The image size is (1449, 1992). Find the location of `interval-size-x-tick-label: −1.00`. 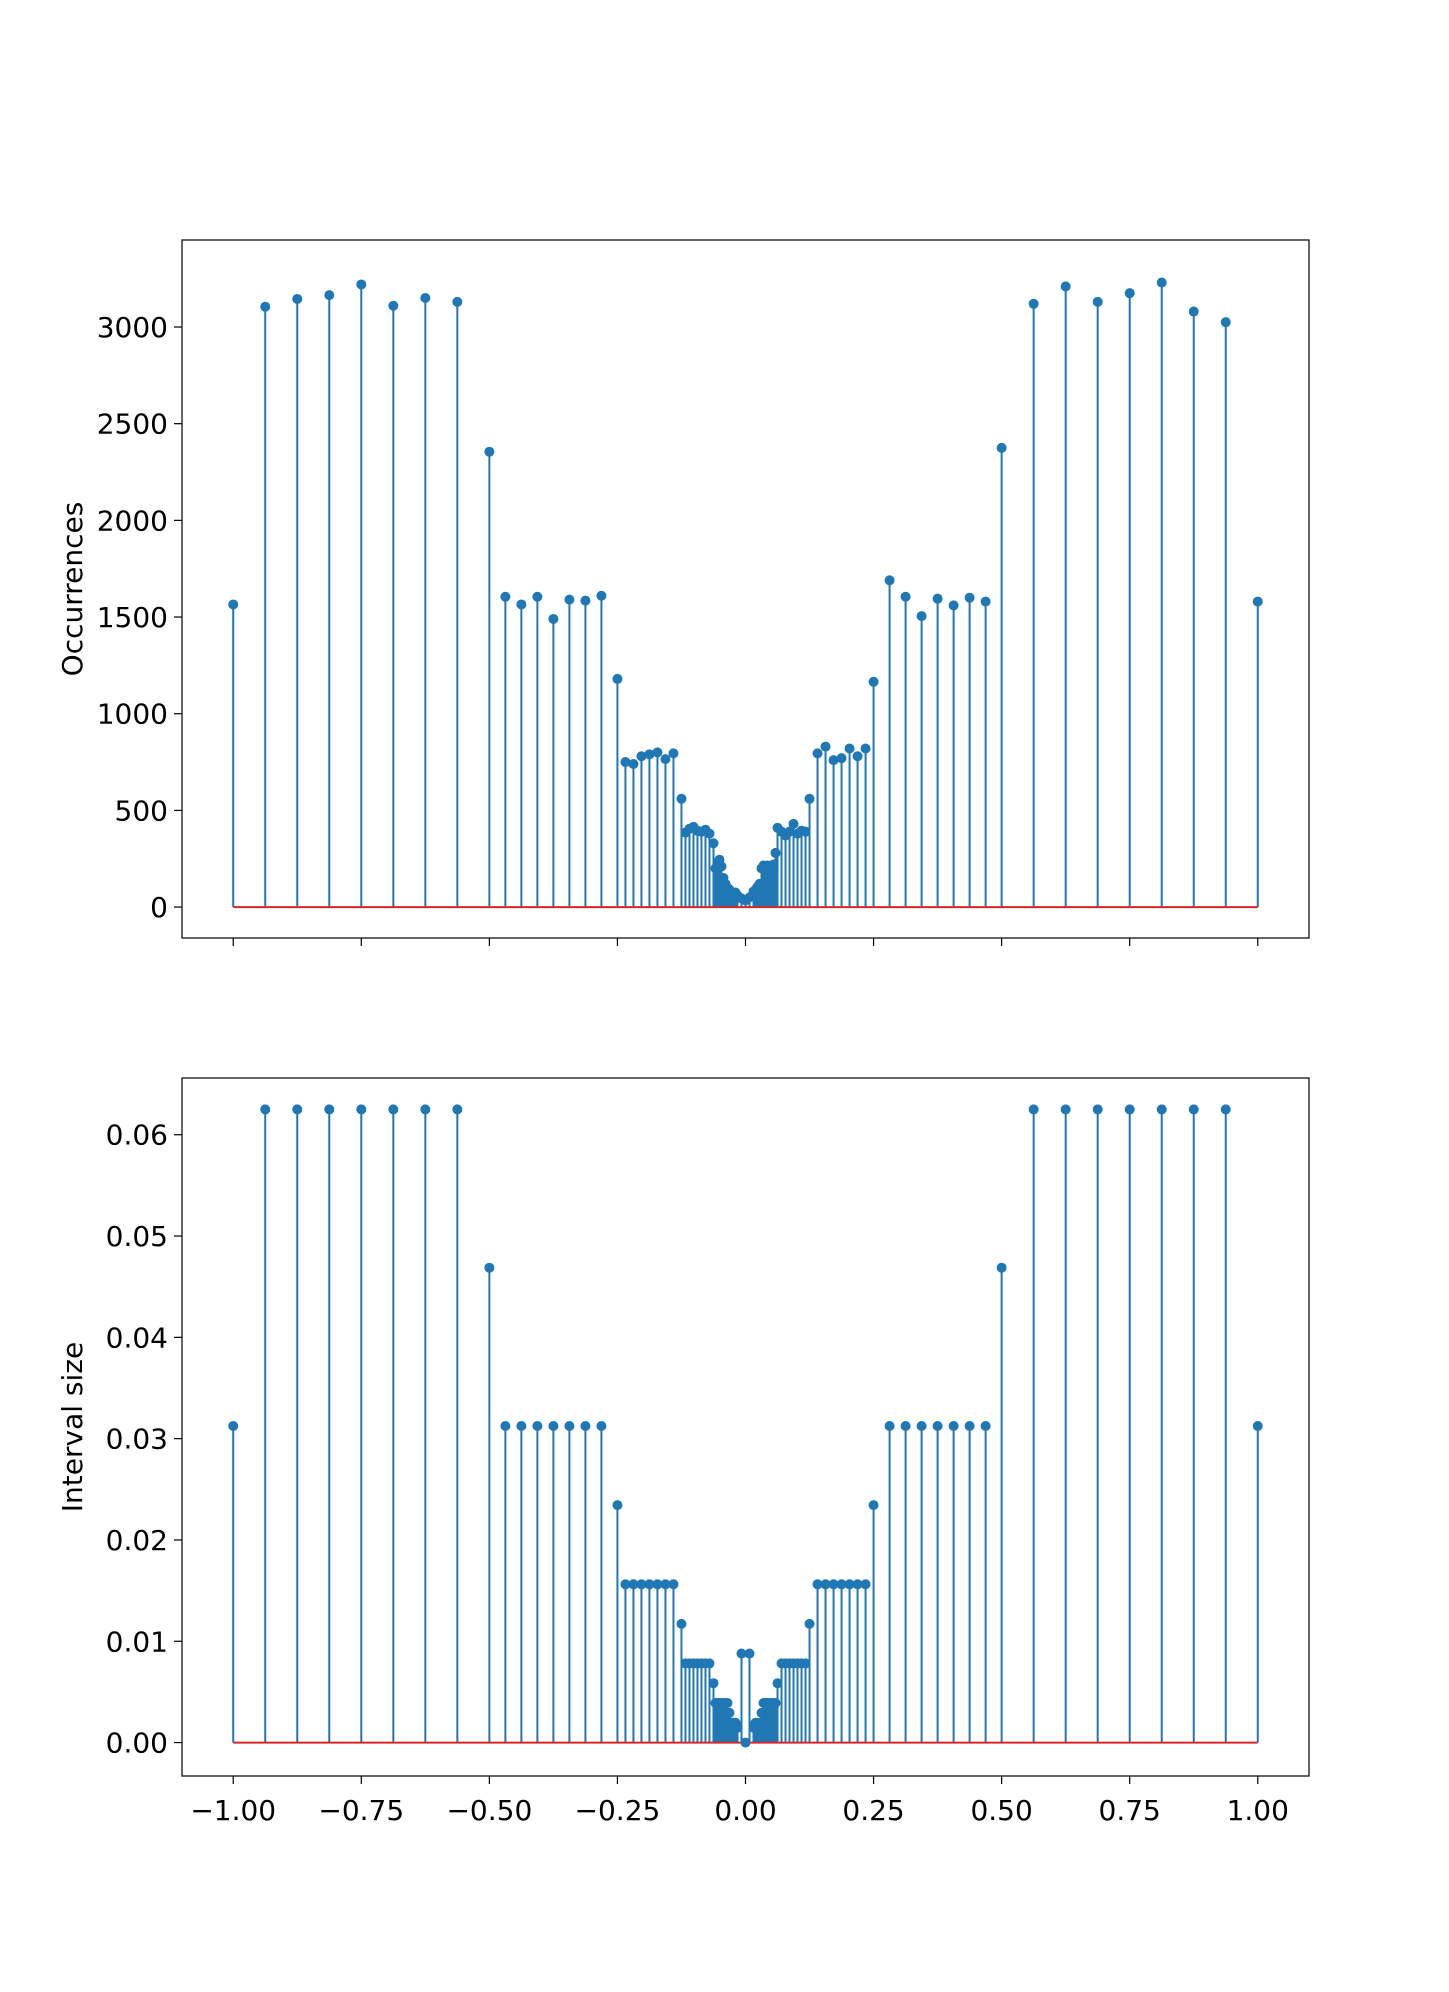

interval-size-x-tick-label: −1.00 is located at coordinates (233, 1810).